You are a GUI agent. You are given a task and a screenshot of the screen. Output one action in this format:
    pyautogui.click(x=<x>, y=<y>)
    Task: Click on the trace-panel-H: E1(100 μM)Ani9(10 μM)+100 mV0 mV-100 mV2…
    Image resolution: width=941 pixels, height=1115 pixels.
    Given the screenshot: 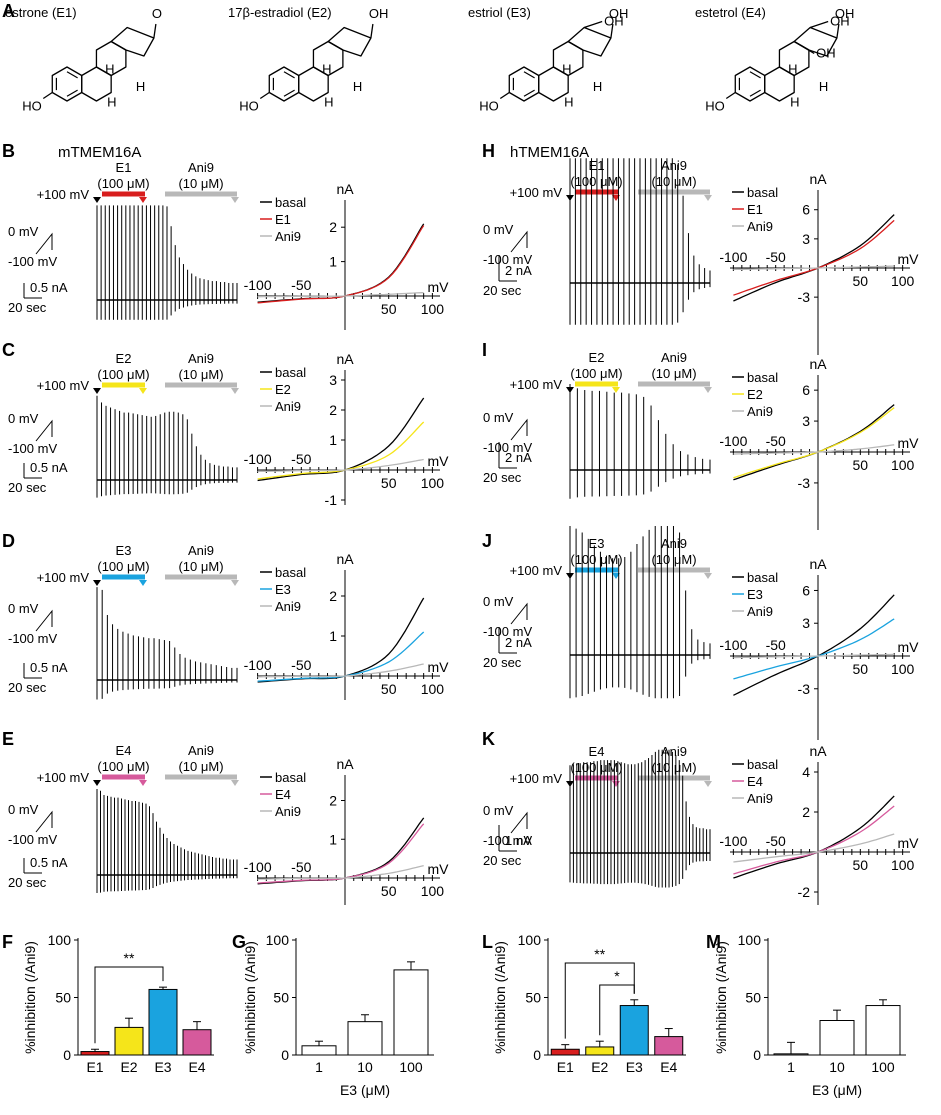 What is the action you would take?
    pyautogui.click(x=597, y=241)
    